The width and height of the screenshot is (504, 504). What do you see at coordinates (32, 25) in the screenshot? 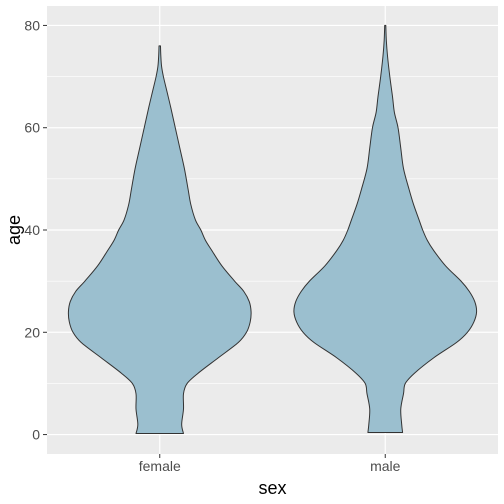
I see `y-tick-label: 80` at bounding box center [32, 25].